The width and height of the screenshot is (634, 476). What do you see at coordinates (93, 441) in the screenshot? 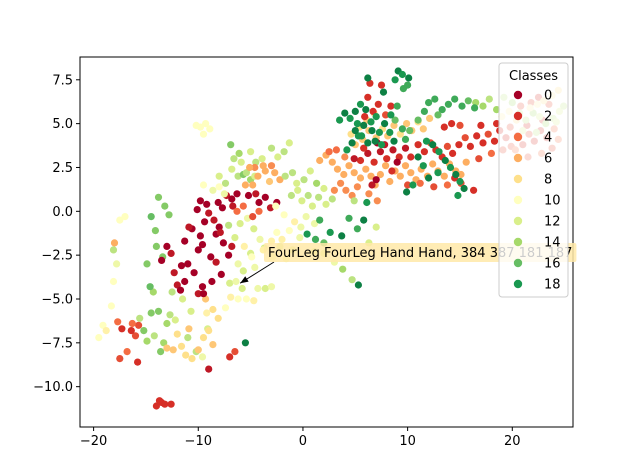
I see `x-tick-label: −20` at bounding box center [93, 441].